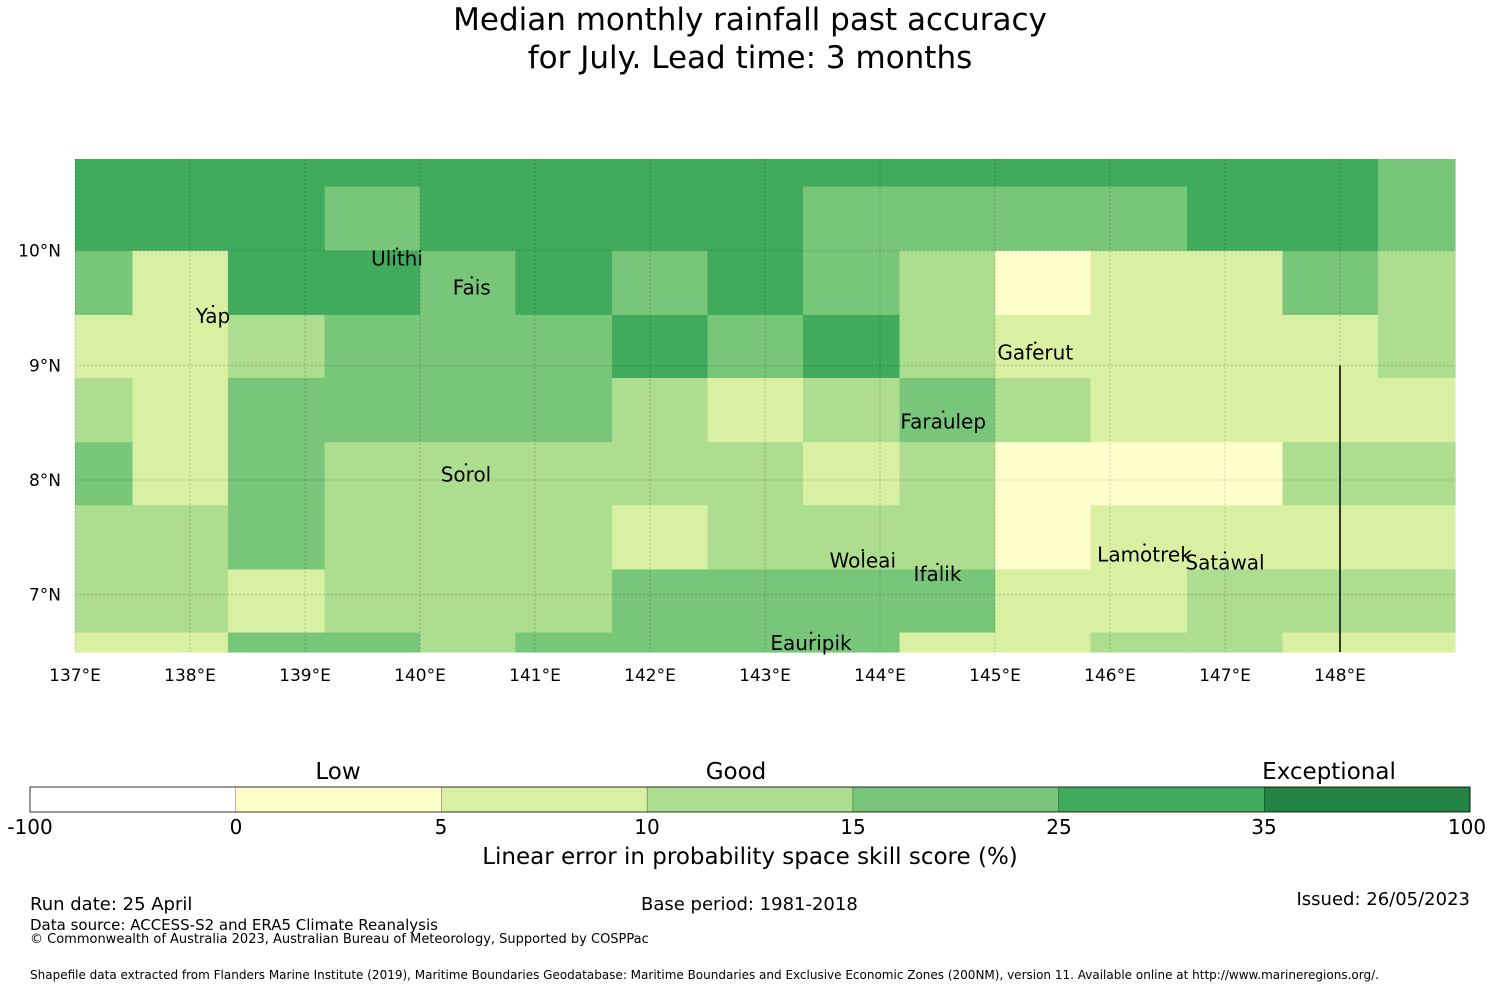 The height and width of the screenshot is (990, 1500). I want to click on latitude-tick-label: 7°N, so click(45, 596).